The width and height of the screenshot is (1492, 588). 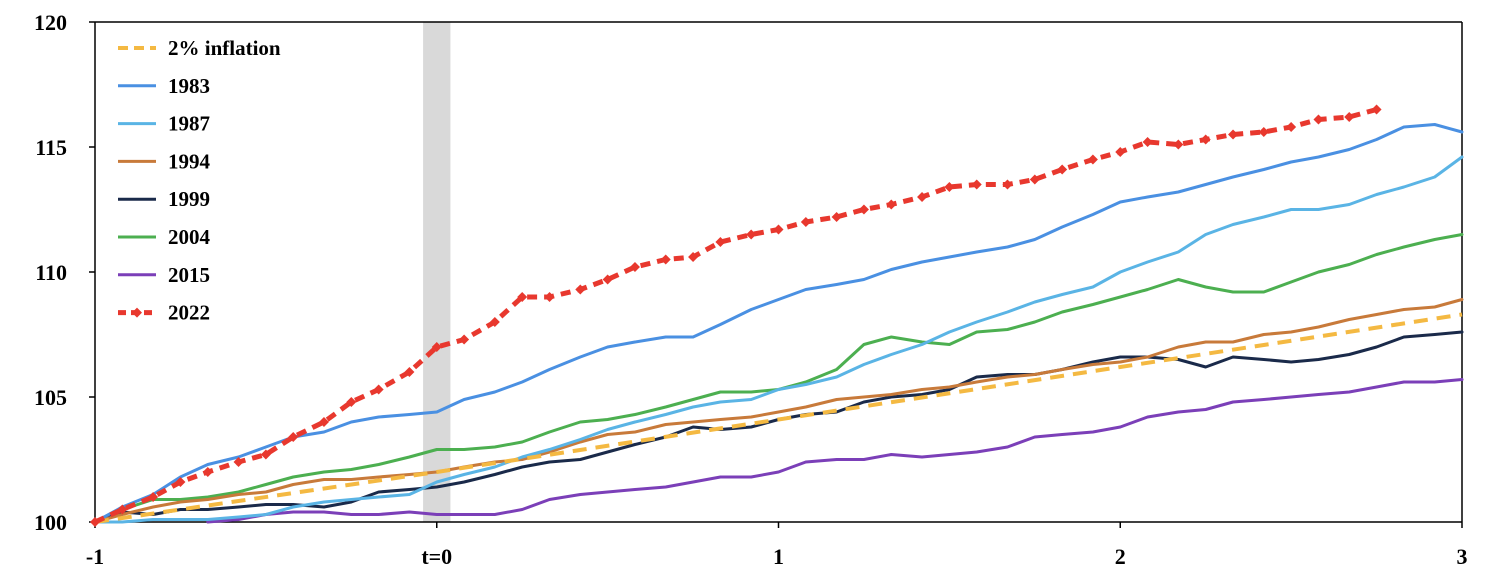 What do you see at coordinates (189, 275) in the screenshot?
I see `legend-label-2015: 2015` at bounding box center [189, 275].